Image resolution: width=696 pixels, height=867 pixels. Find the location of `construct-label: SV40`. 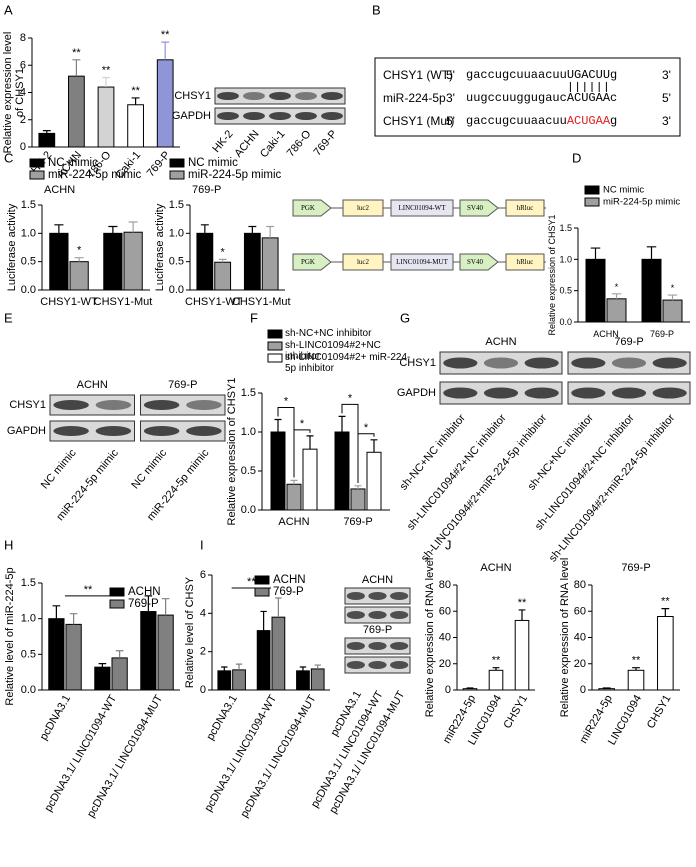

construct-label: SV40 is located at coordinates (475, 208).